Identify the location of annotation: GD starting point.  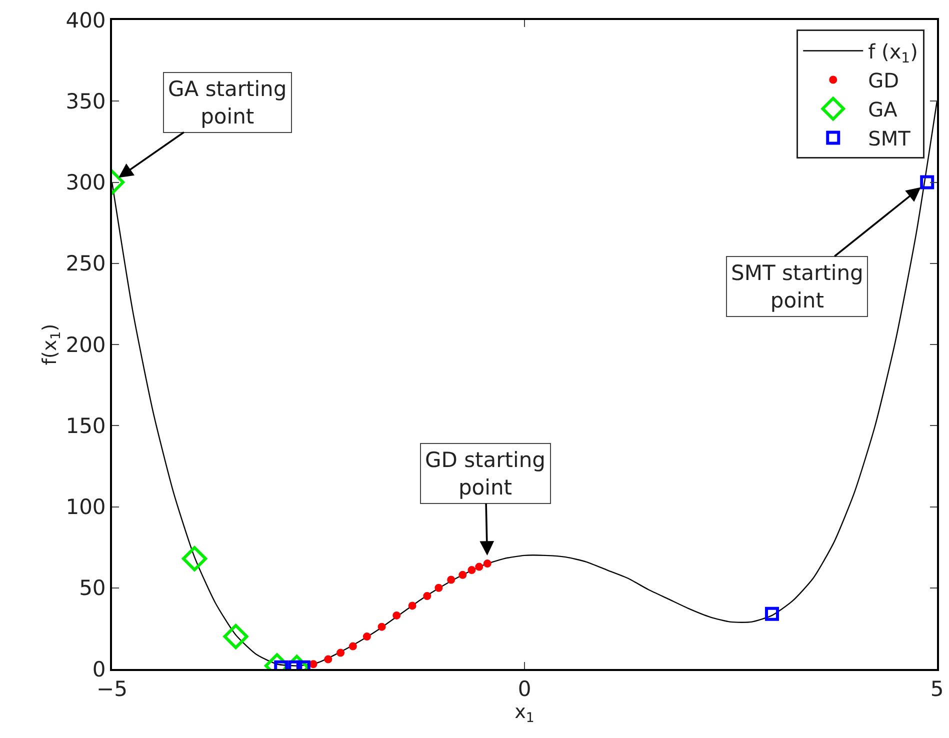
(485, 474).